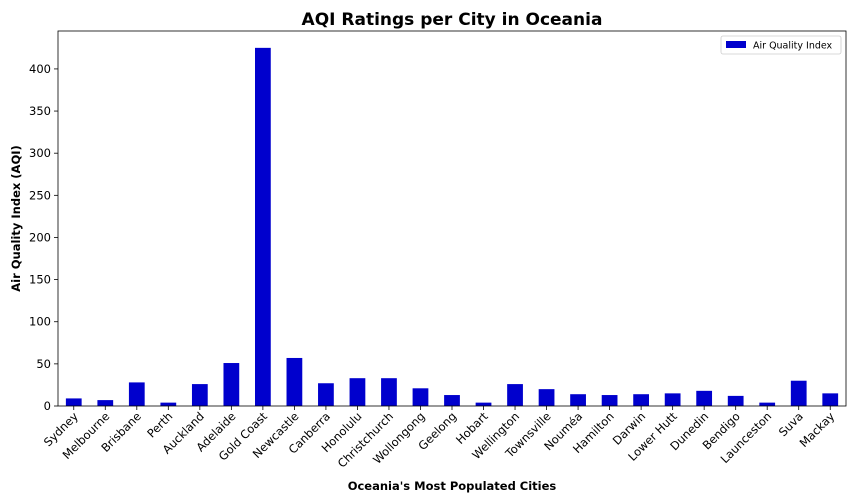  I want to click on y-tick-label: 250, so click(40, 195).